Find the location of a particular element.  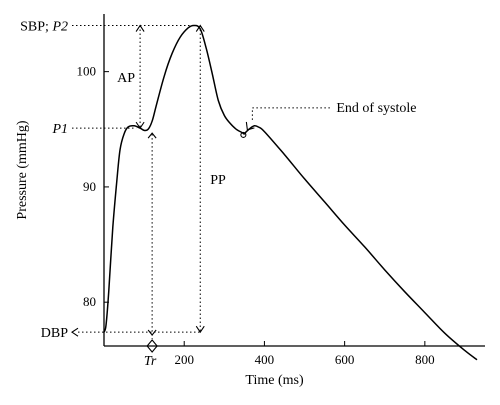

x-tick-label: 800 is located at coordinates (425, 359).